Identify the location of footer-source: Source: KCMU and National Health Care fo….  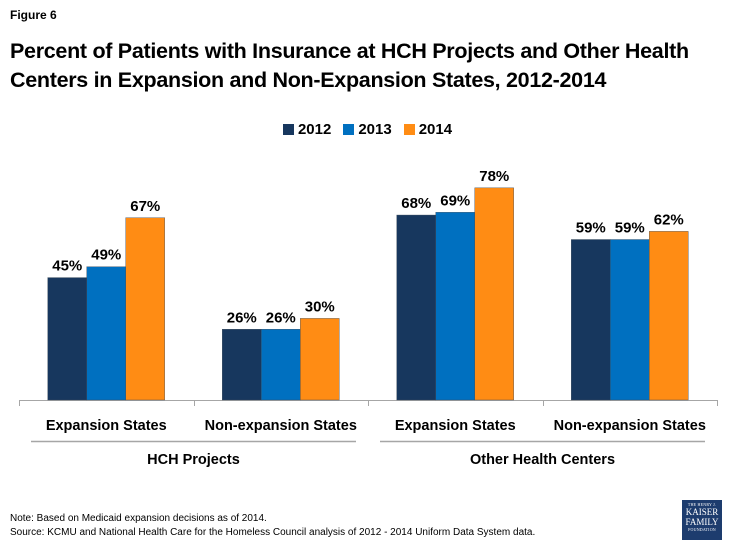
(273, 532).